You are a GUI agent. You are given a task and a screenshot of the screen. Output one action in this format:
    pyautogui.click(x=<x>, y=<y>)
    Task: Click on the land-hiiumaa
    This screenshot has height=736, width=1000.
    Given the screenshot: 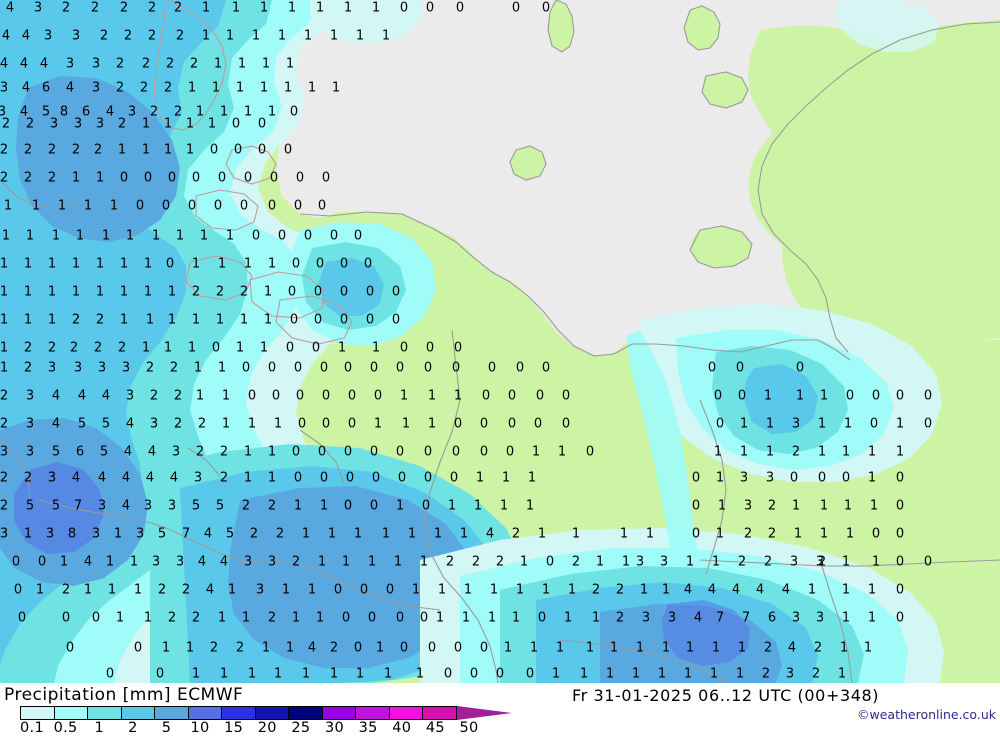 What is the action you would take?
    pyautogui.click(x=725, y=90)
    